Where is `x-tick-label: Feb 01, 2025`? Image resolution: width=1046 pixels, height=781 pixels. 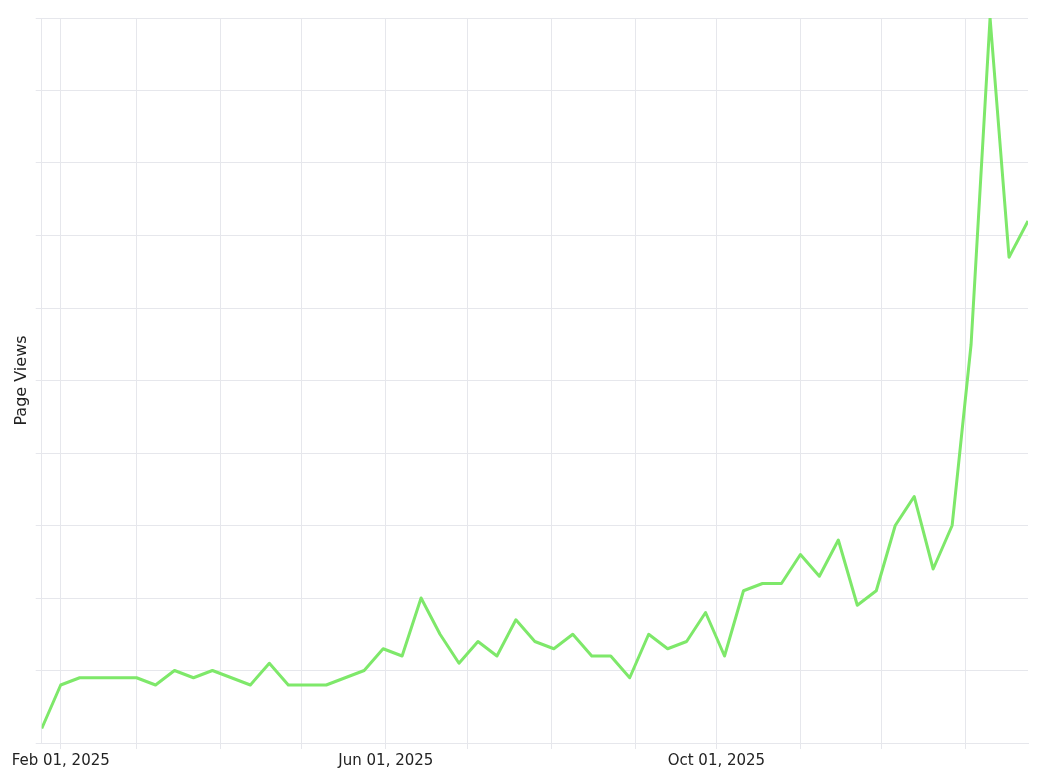
x-tick-label: Feb 01, 2025 is located at coordinates (60, 759).